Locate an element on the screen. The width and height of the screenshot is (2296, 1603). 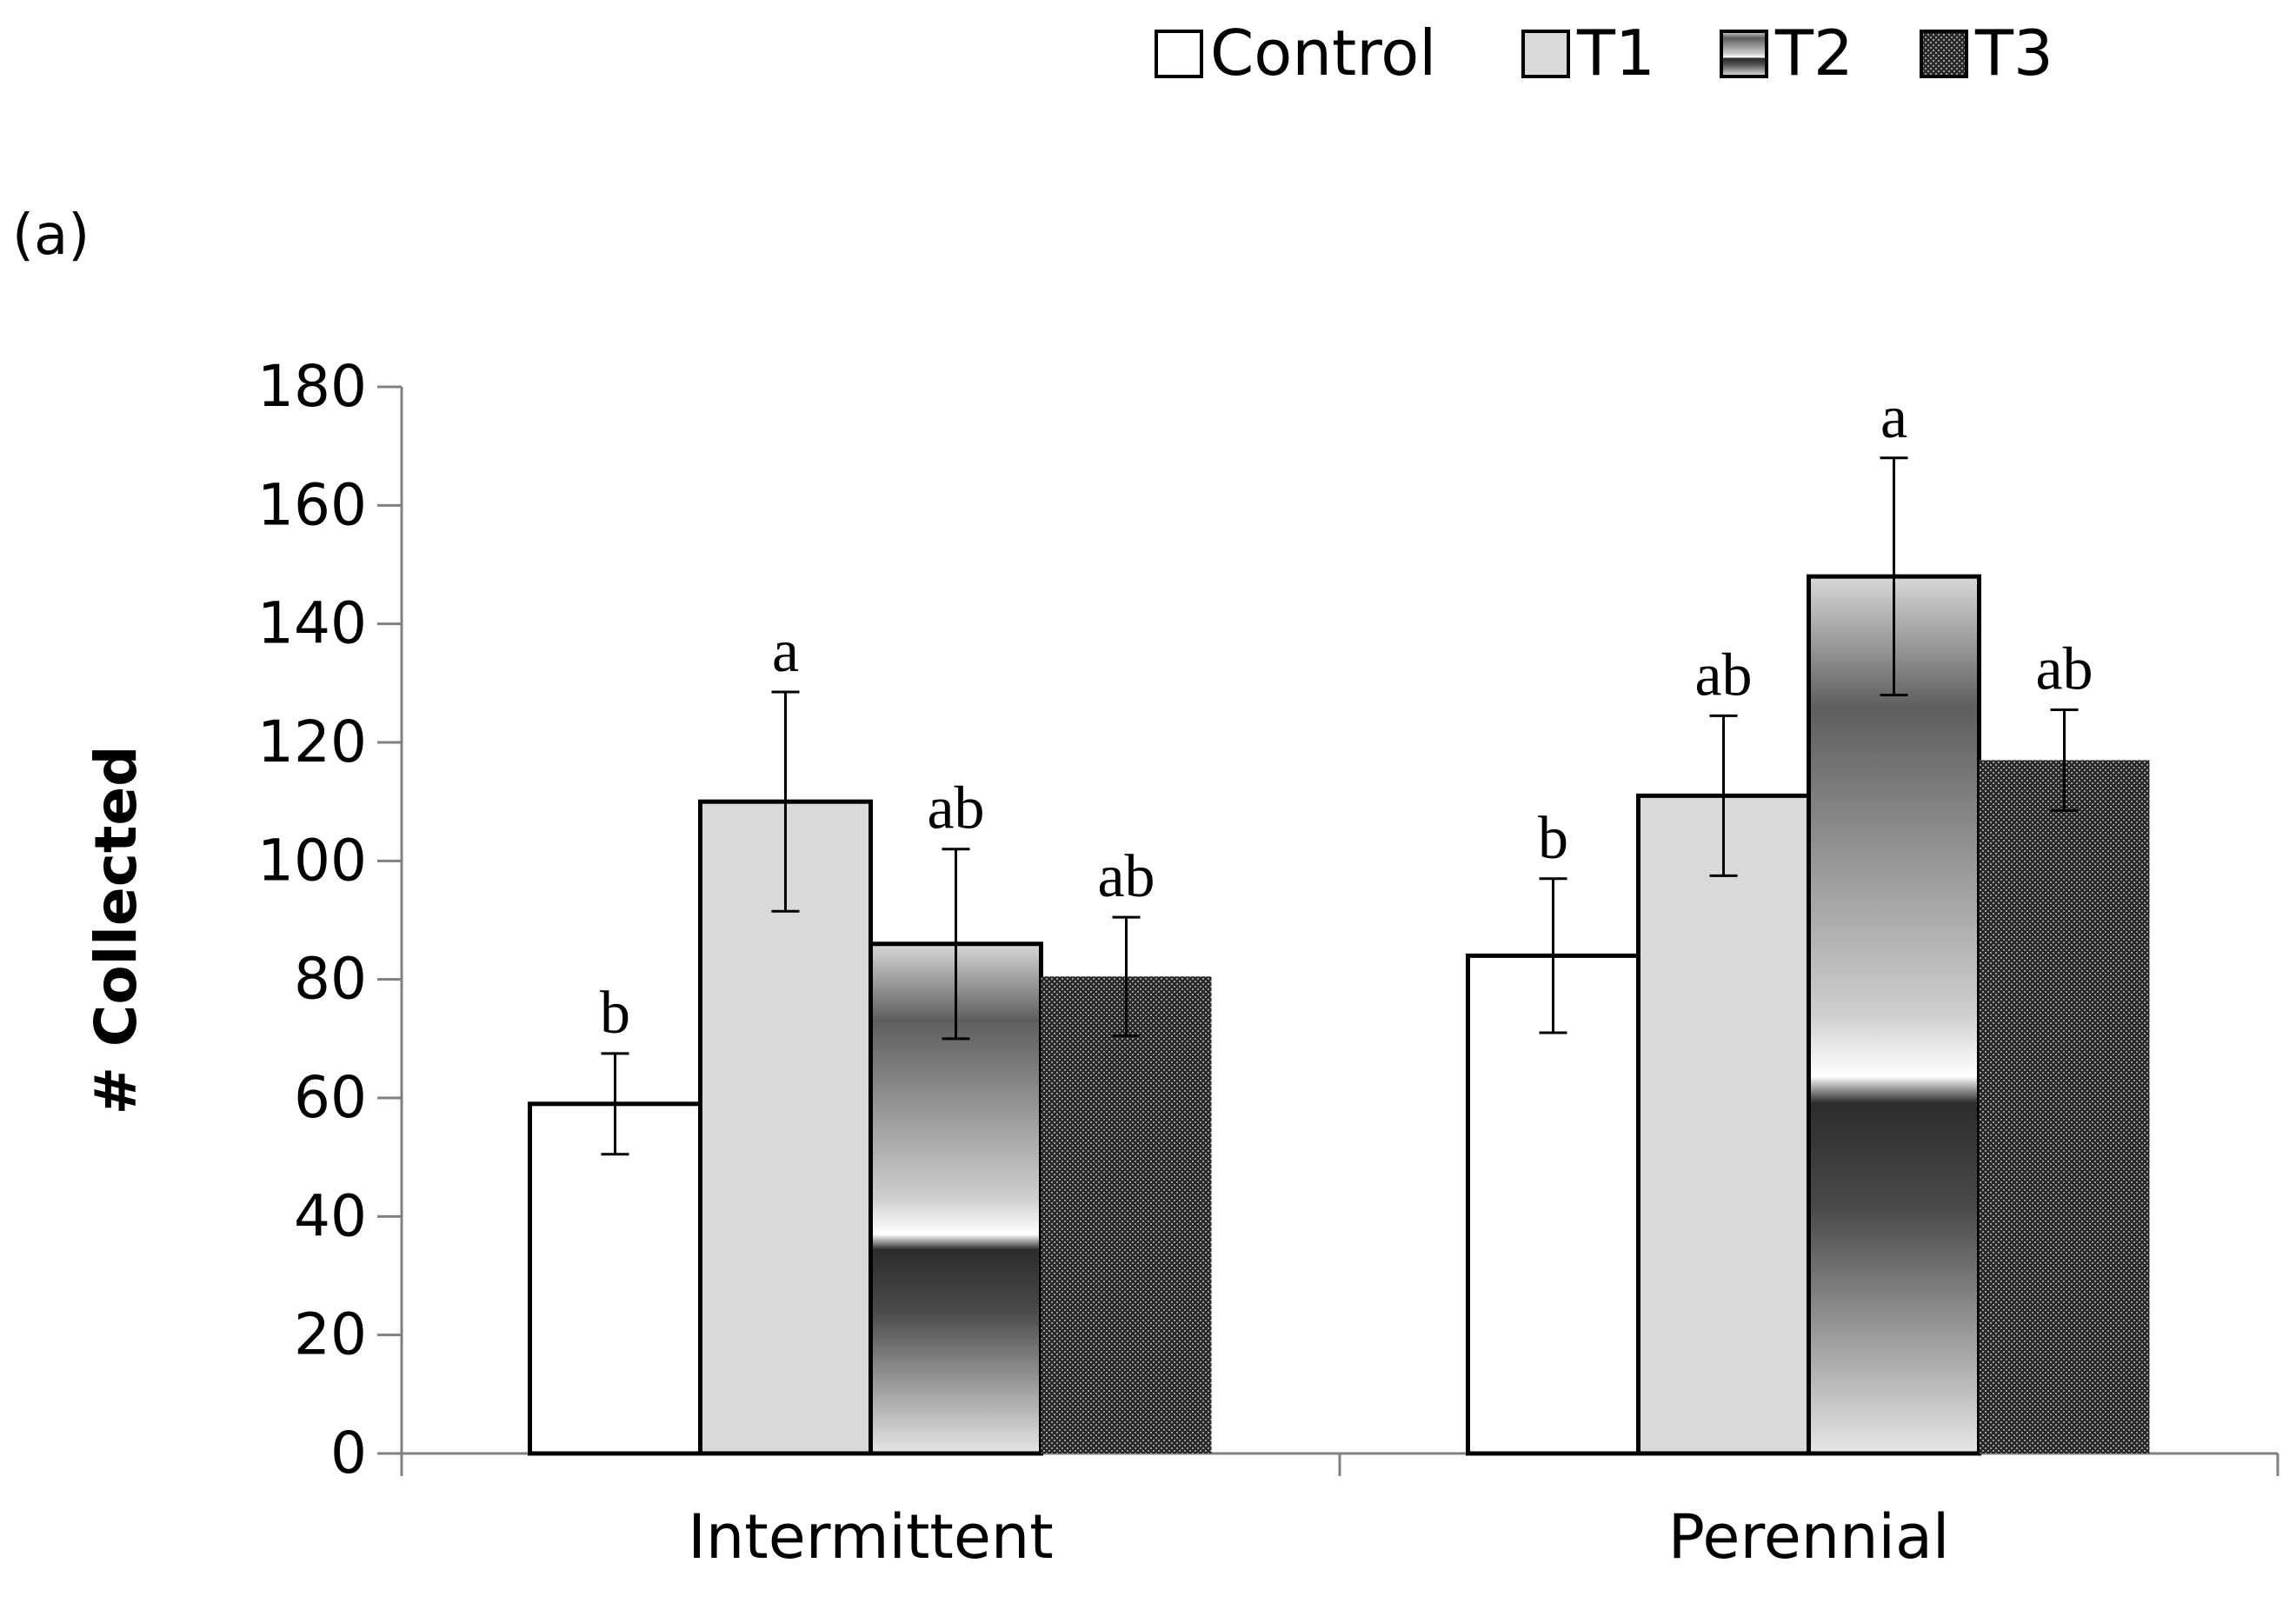
legend-swatch-control is located at coordinates (1179, 54).